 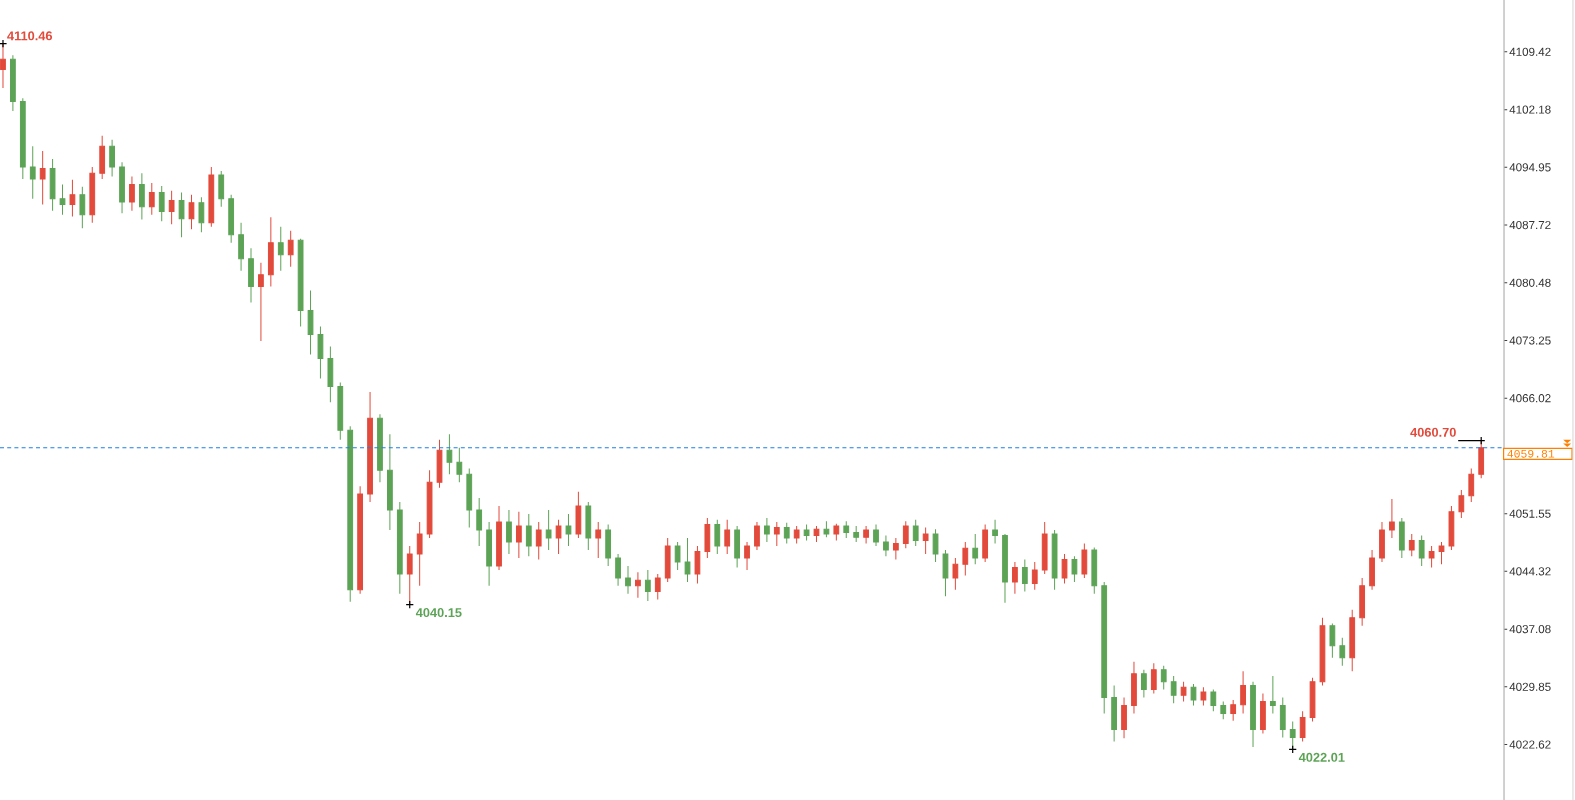 What do you see at coordinates (30, 36) in the screenshot?
I see `annotation: 4110.46` at bounding box center [30, 36].